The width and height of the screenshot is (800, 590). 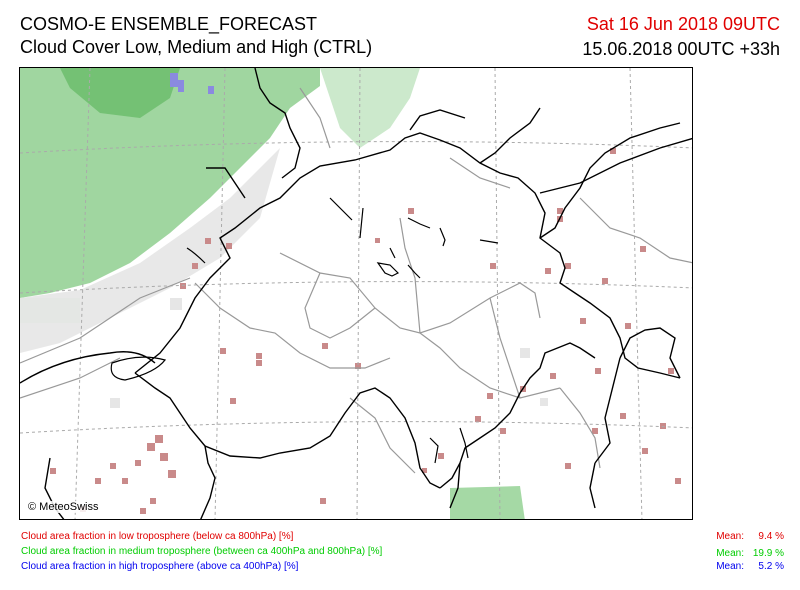 I want to click on mean-medium-value: 19.9 %, so click(x=768, y=553).